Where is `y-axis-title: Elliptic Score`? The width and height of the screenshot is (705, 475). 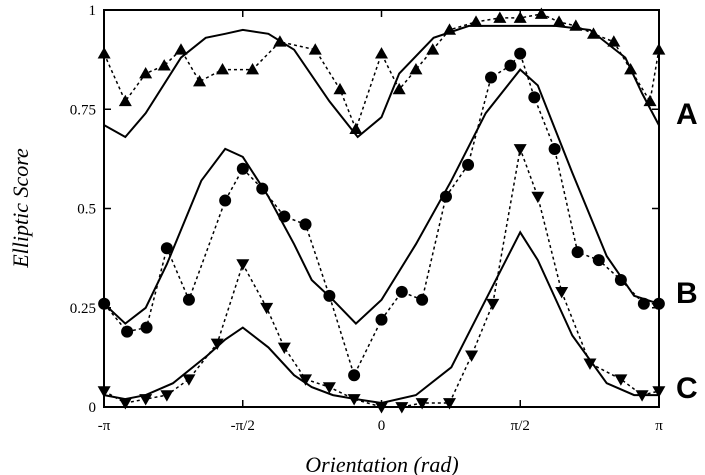 y-axis-title: Elliptic Score is located at coordinates (20, 208).